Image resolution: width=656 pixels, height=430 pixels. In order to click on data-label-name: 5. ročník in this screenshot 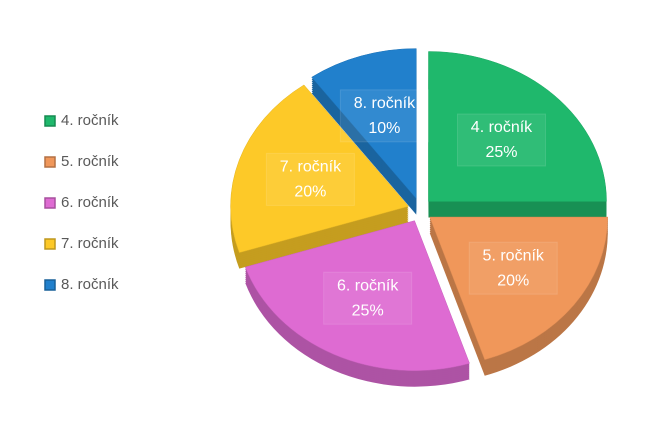, I will do `click(514, 255)`.